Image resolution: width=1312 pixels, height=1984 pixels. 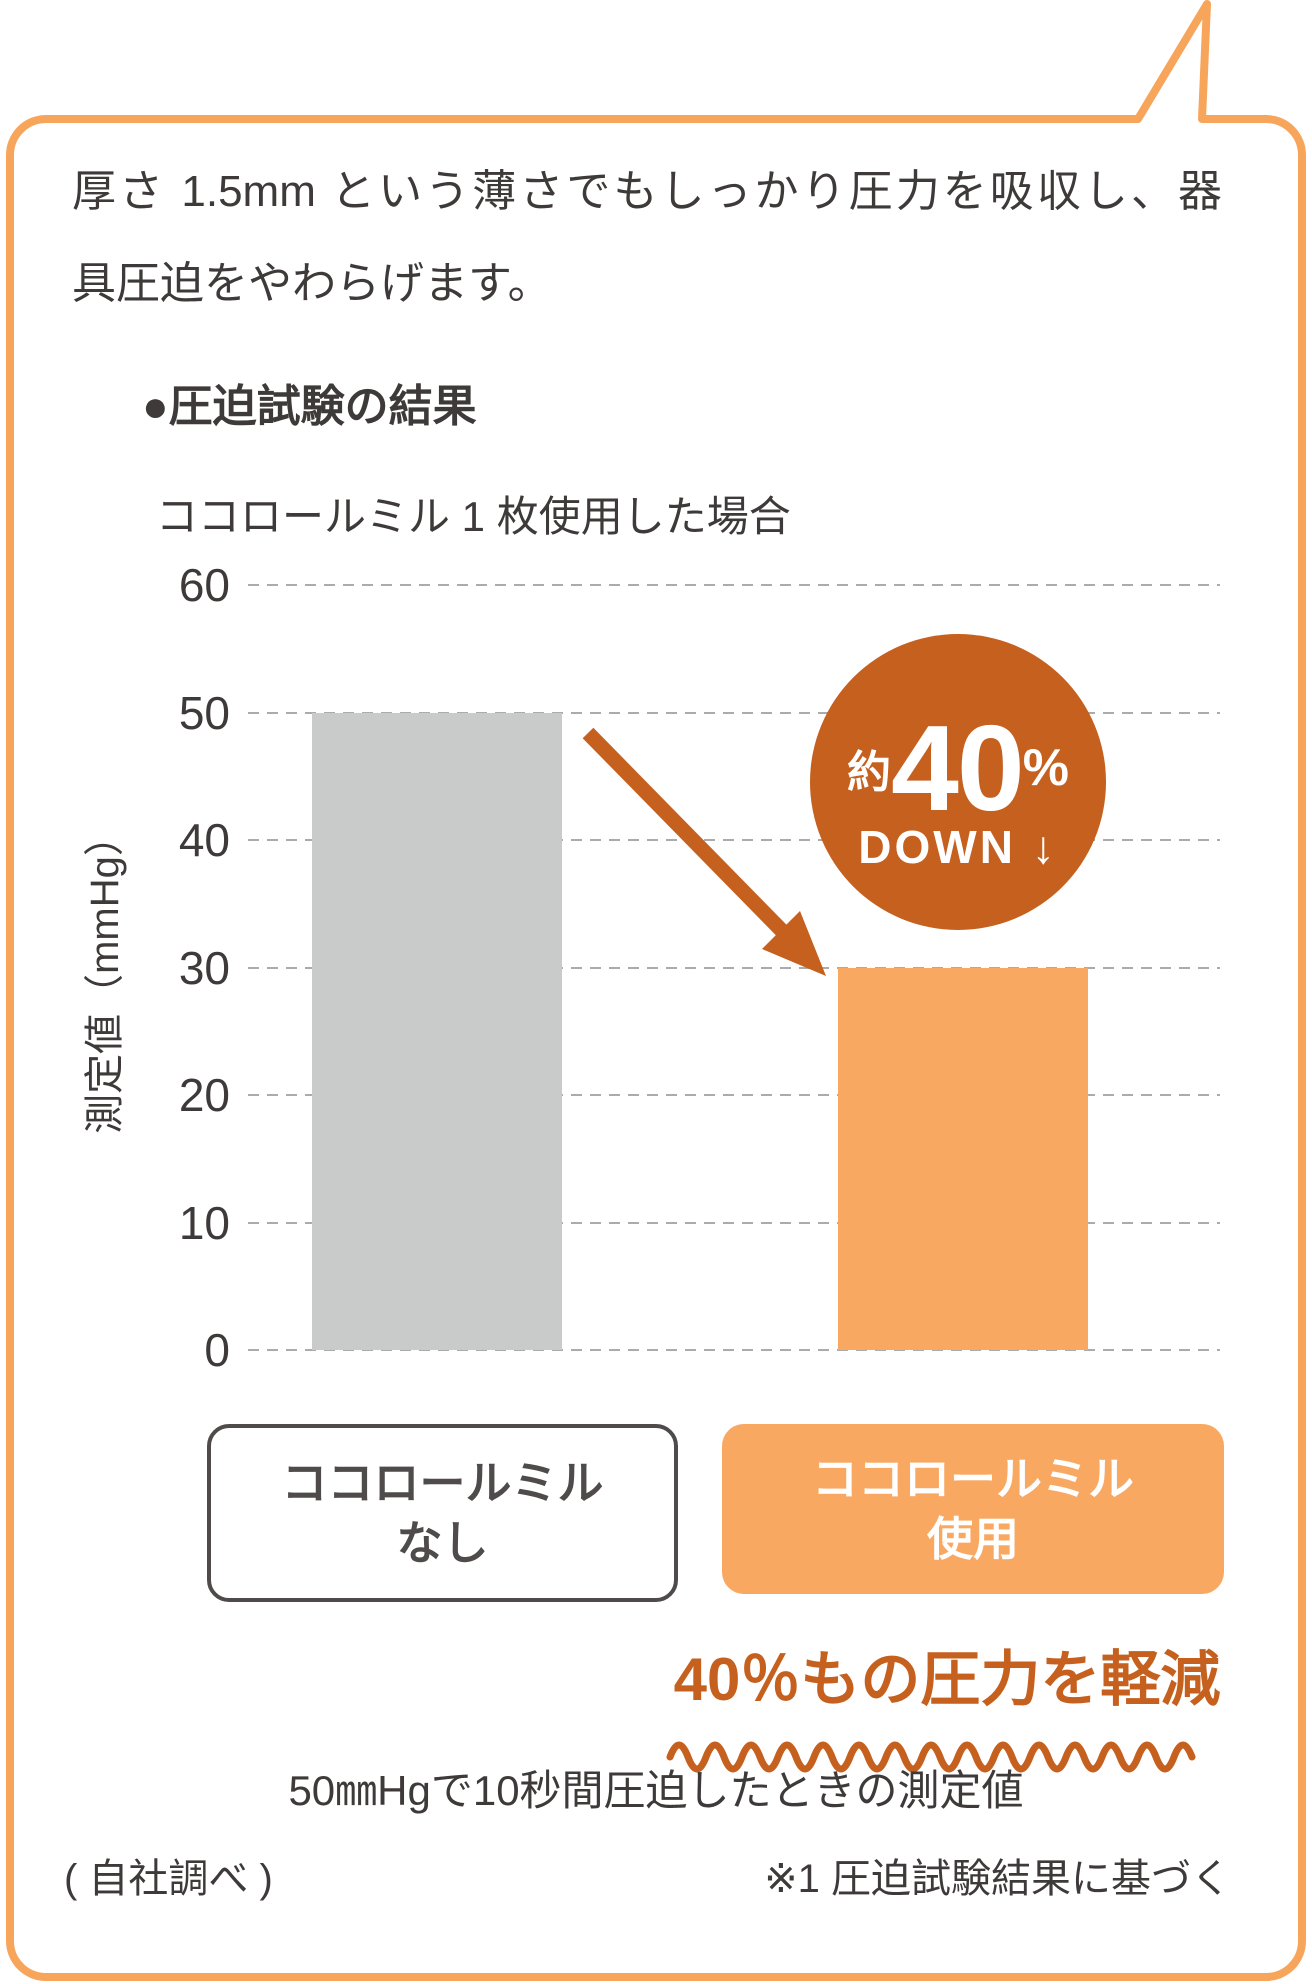 I want to click on y-tick-10: 10, so click(x=204, y=1222).